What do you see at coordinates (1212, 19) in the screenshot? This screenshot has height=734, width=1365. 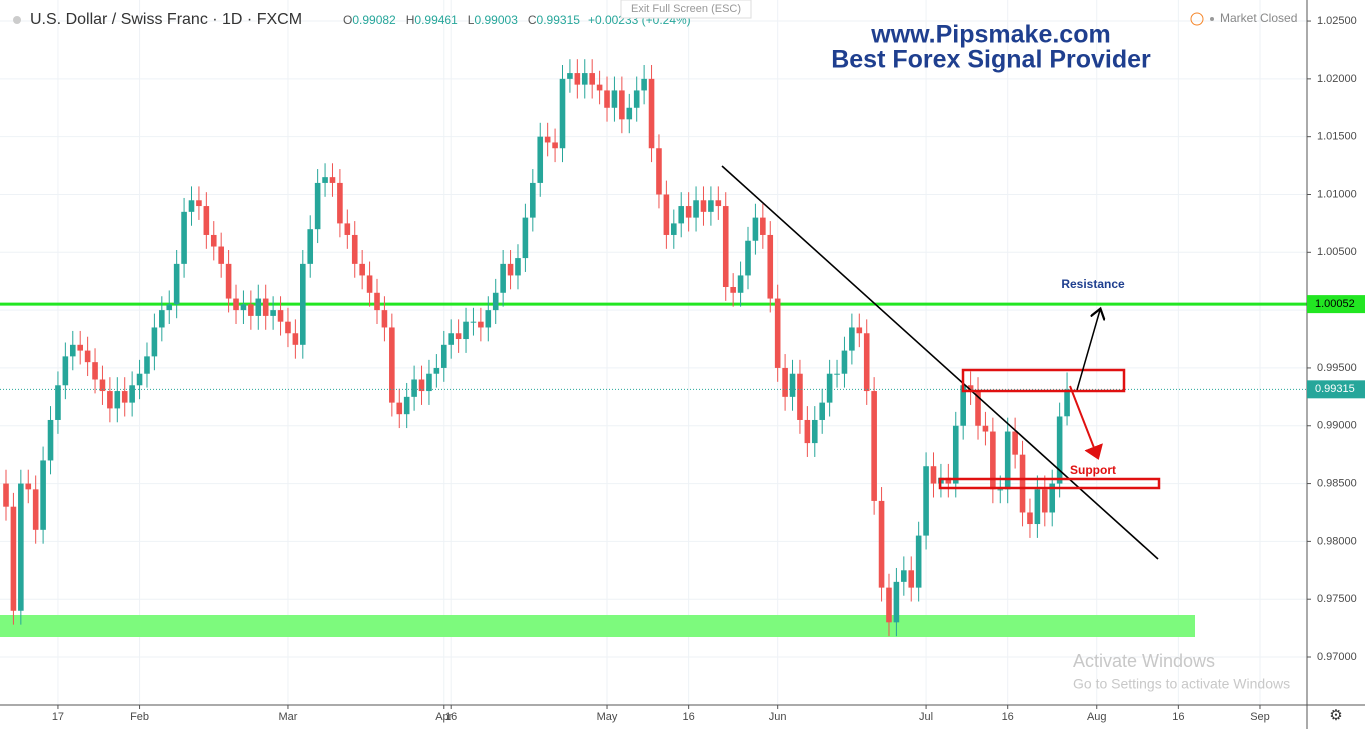 I see `status-dot` at bounding box center [1212, 19].